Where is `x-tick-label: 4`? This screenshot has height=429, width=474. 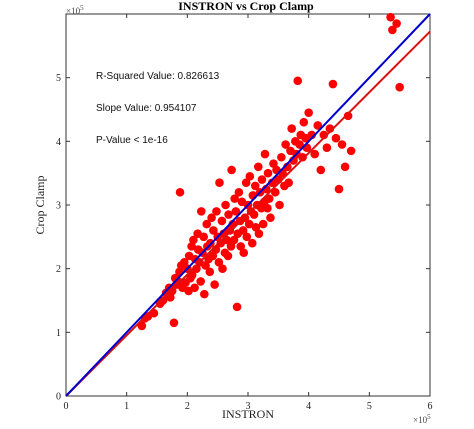 x-tick-label: 4 is located at coordinates (308, 406).